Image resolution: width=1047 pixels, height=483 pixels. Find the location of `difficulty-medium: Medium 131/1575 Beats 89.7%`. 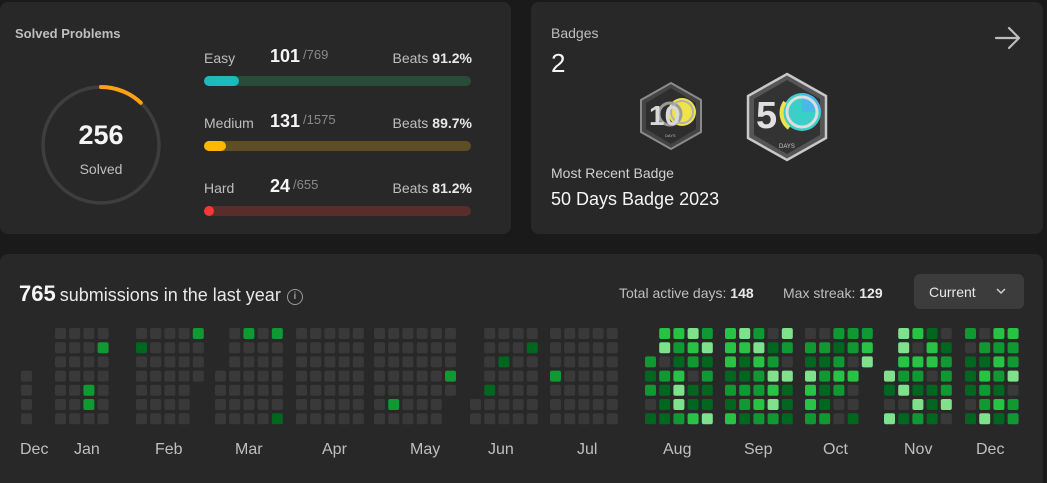

difficulty-medium: Medium 131/1575 Beats 89.7% is located at coordinates (338, 131).